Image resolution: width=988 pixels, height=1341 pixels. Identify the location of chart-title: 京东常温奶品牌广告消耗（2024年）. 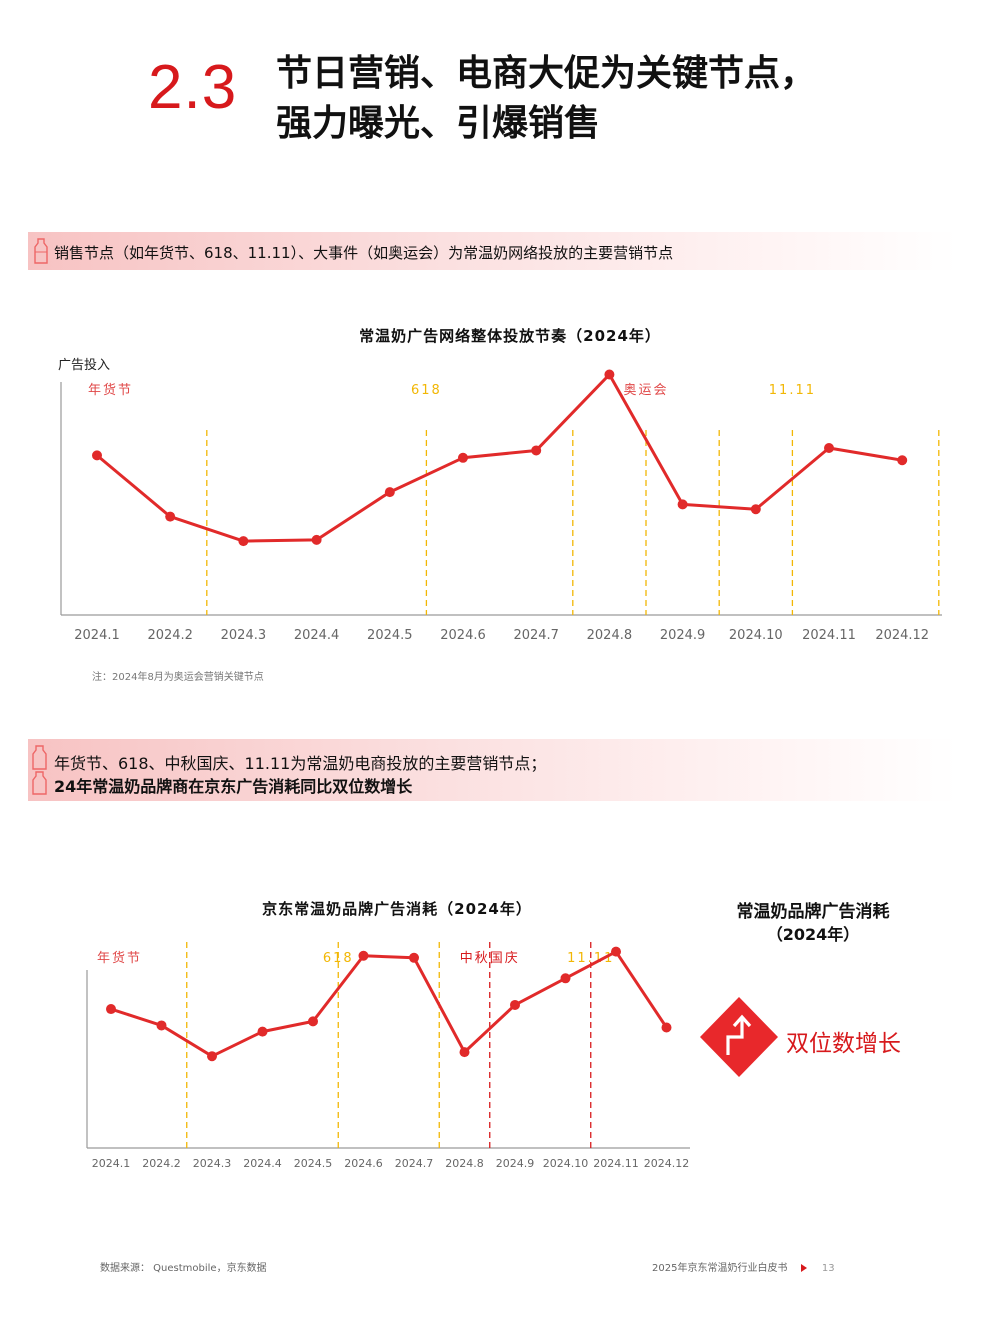
(397, 909).